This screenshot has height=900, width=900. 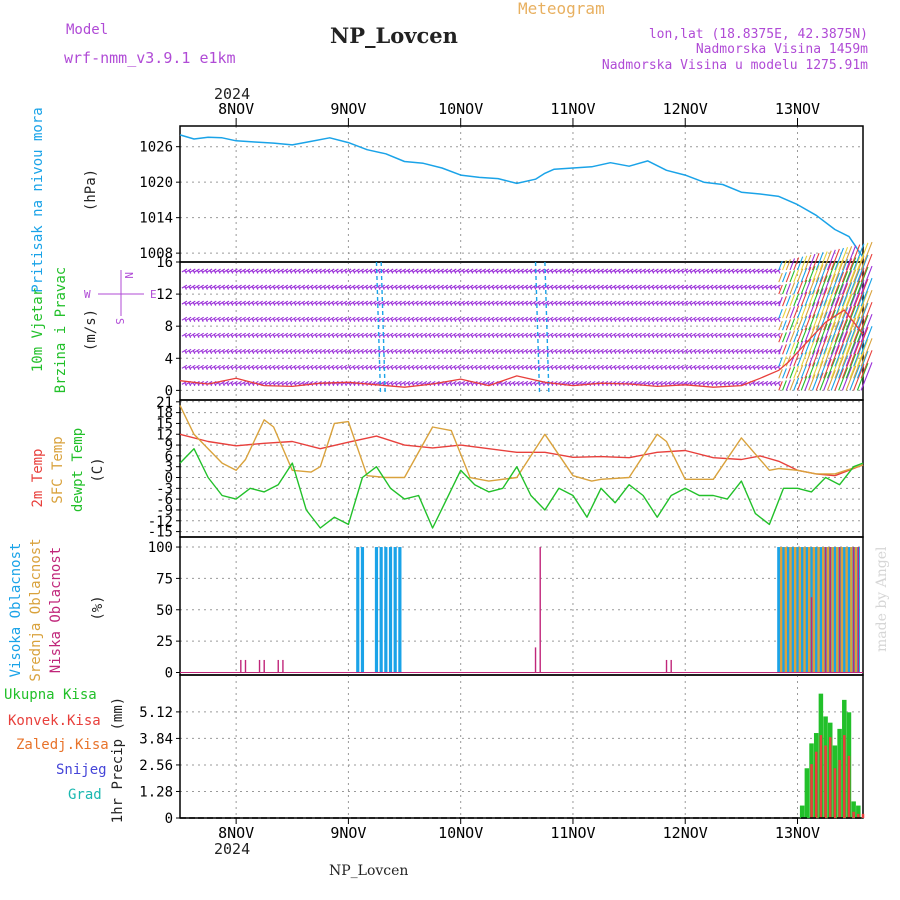 I want to click on cloud-tick-label-4: 100, so click(x=160, y=548).